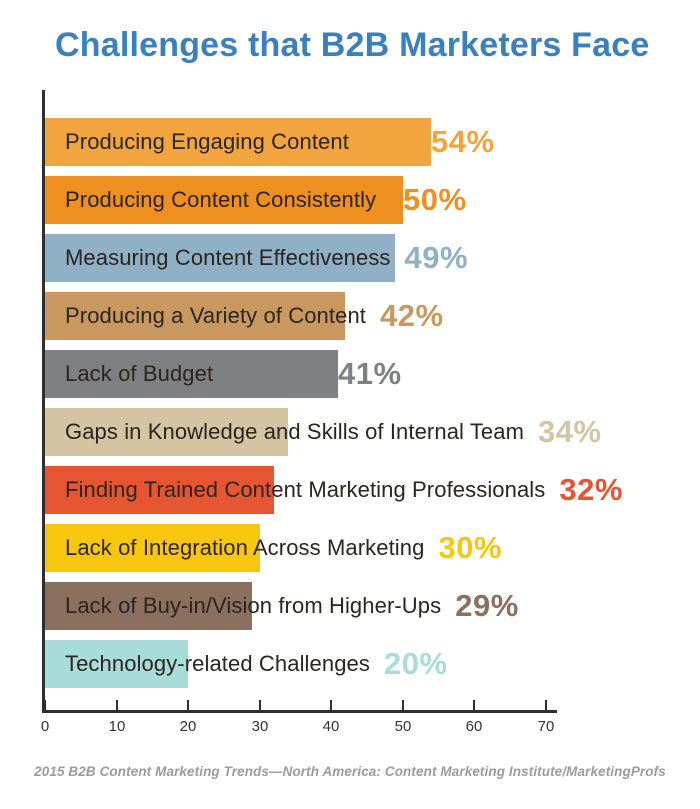  I want to click on bar-value: 20%, so click(415, 663).